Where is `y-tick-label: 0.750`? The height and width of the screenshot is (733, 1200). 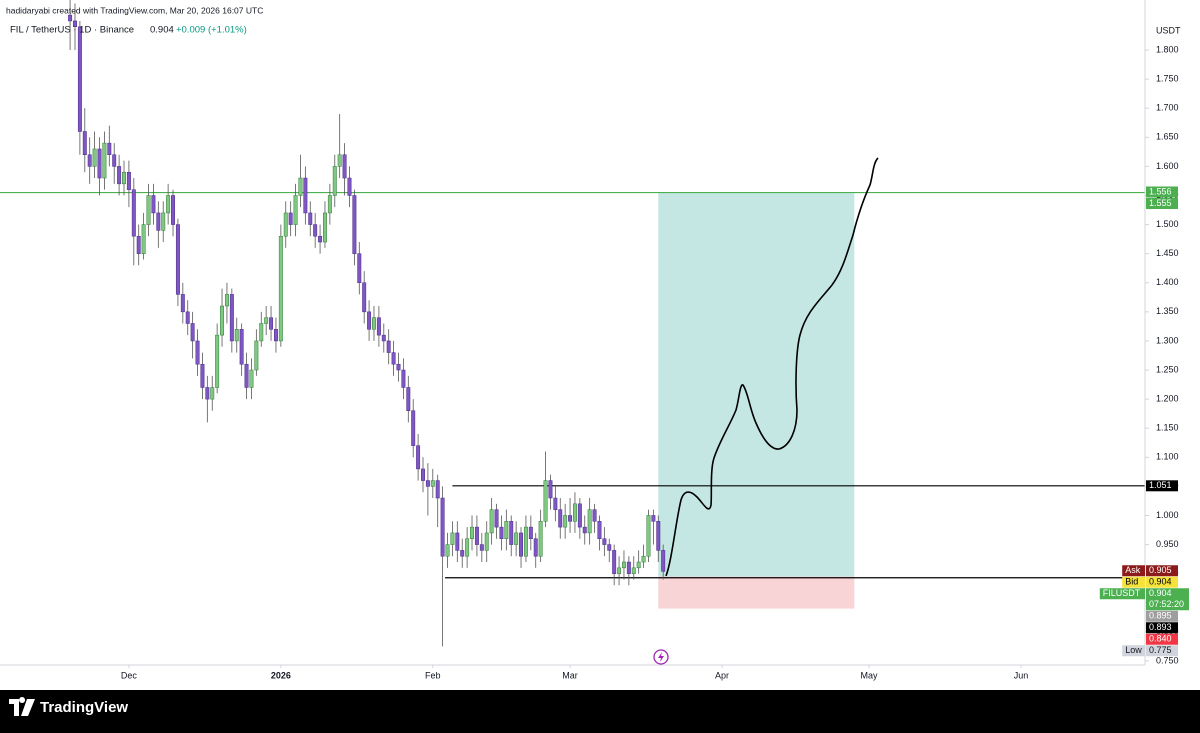
y-tick-label: 0.750 is located at coordinates (1167, 660).